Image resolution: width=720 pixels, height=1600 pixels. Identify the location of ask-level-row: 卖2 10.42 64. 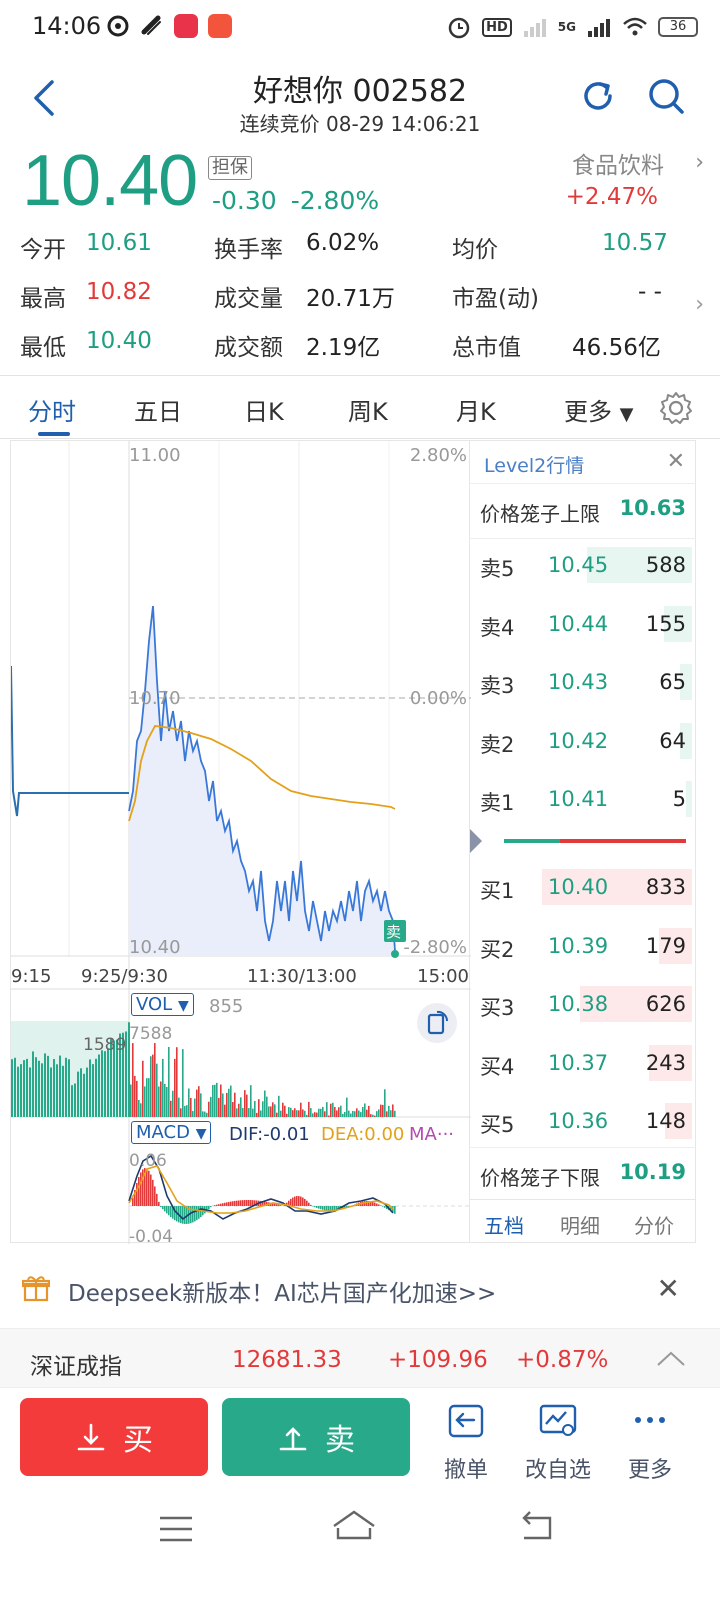
(583, 741).